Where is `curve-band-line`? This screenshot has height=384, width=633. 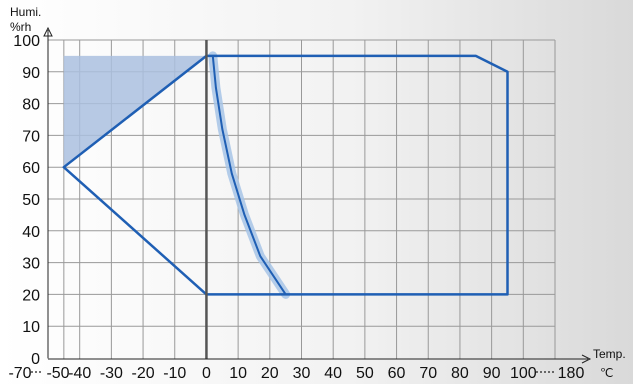
curve-band-line is located at coordinates (249, 175).